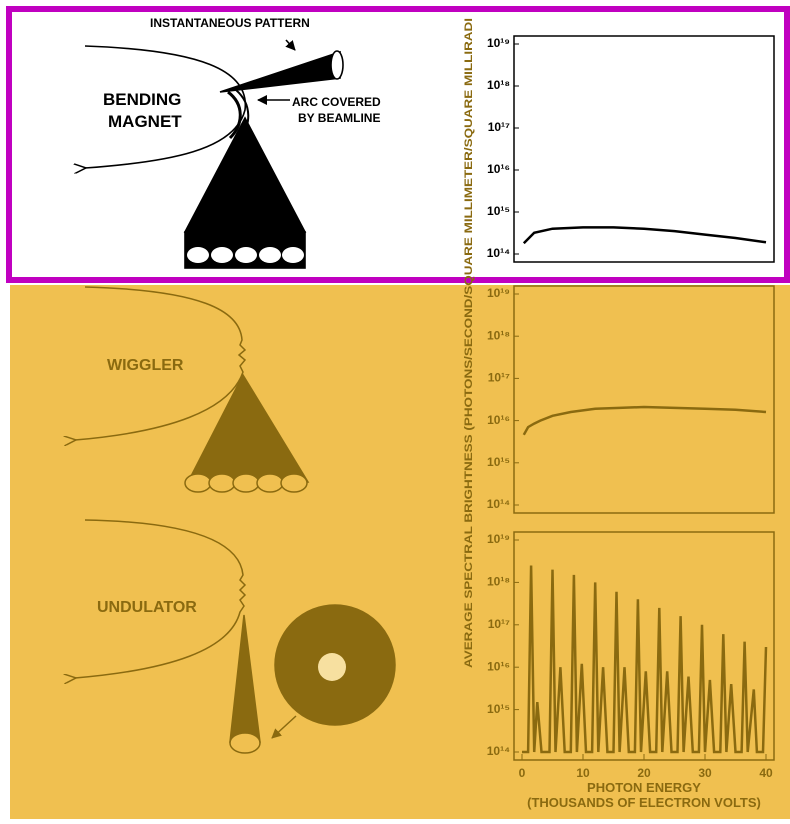 This screenshot has height=824, width=790. What do you see at coordinates (145, 365) in the screenshot?
I see `label-wiggler: WIGGLER` at bounding box center [145, 365].